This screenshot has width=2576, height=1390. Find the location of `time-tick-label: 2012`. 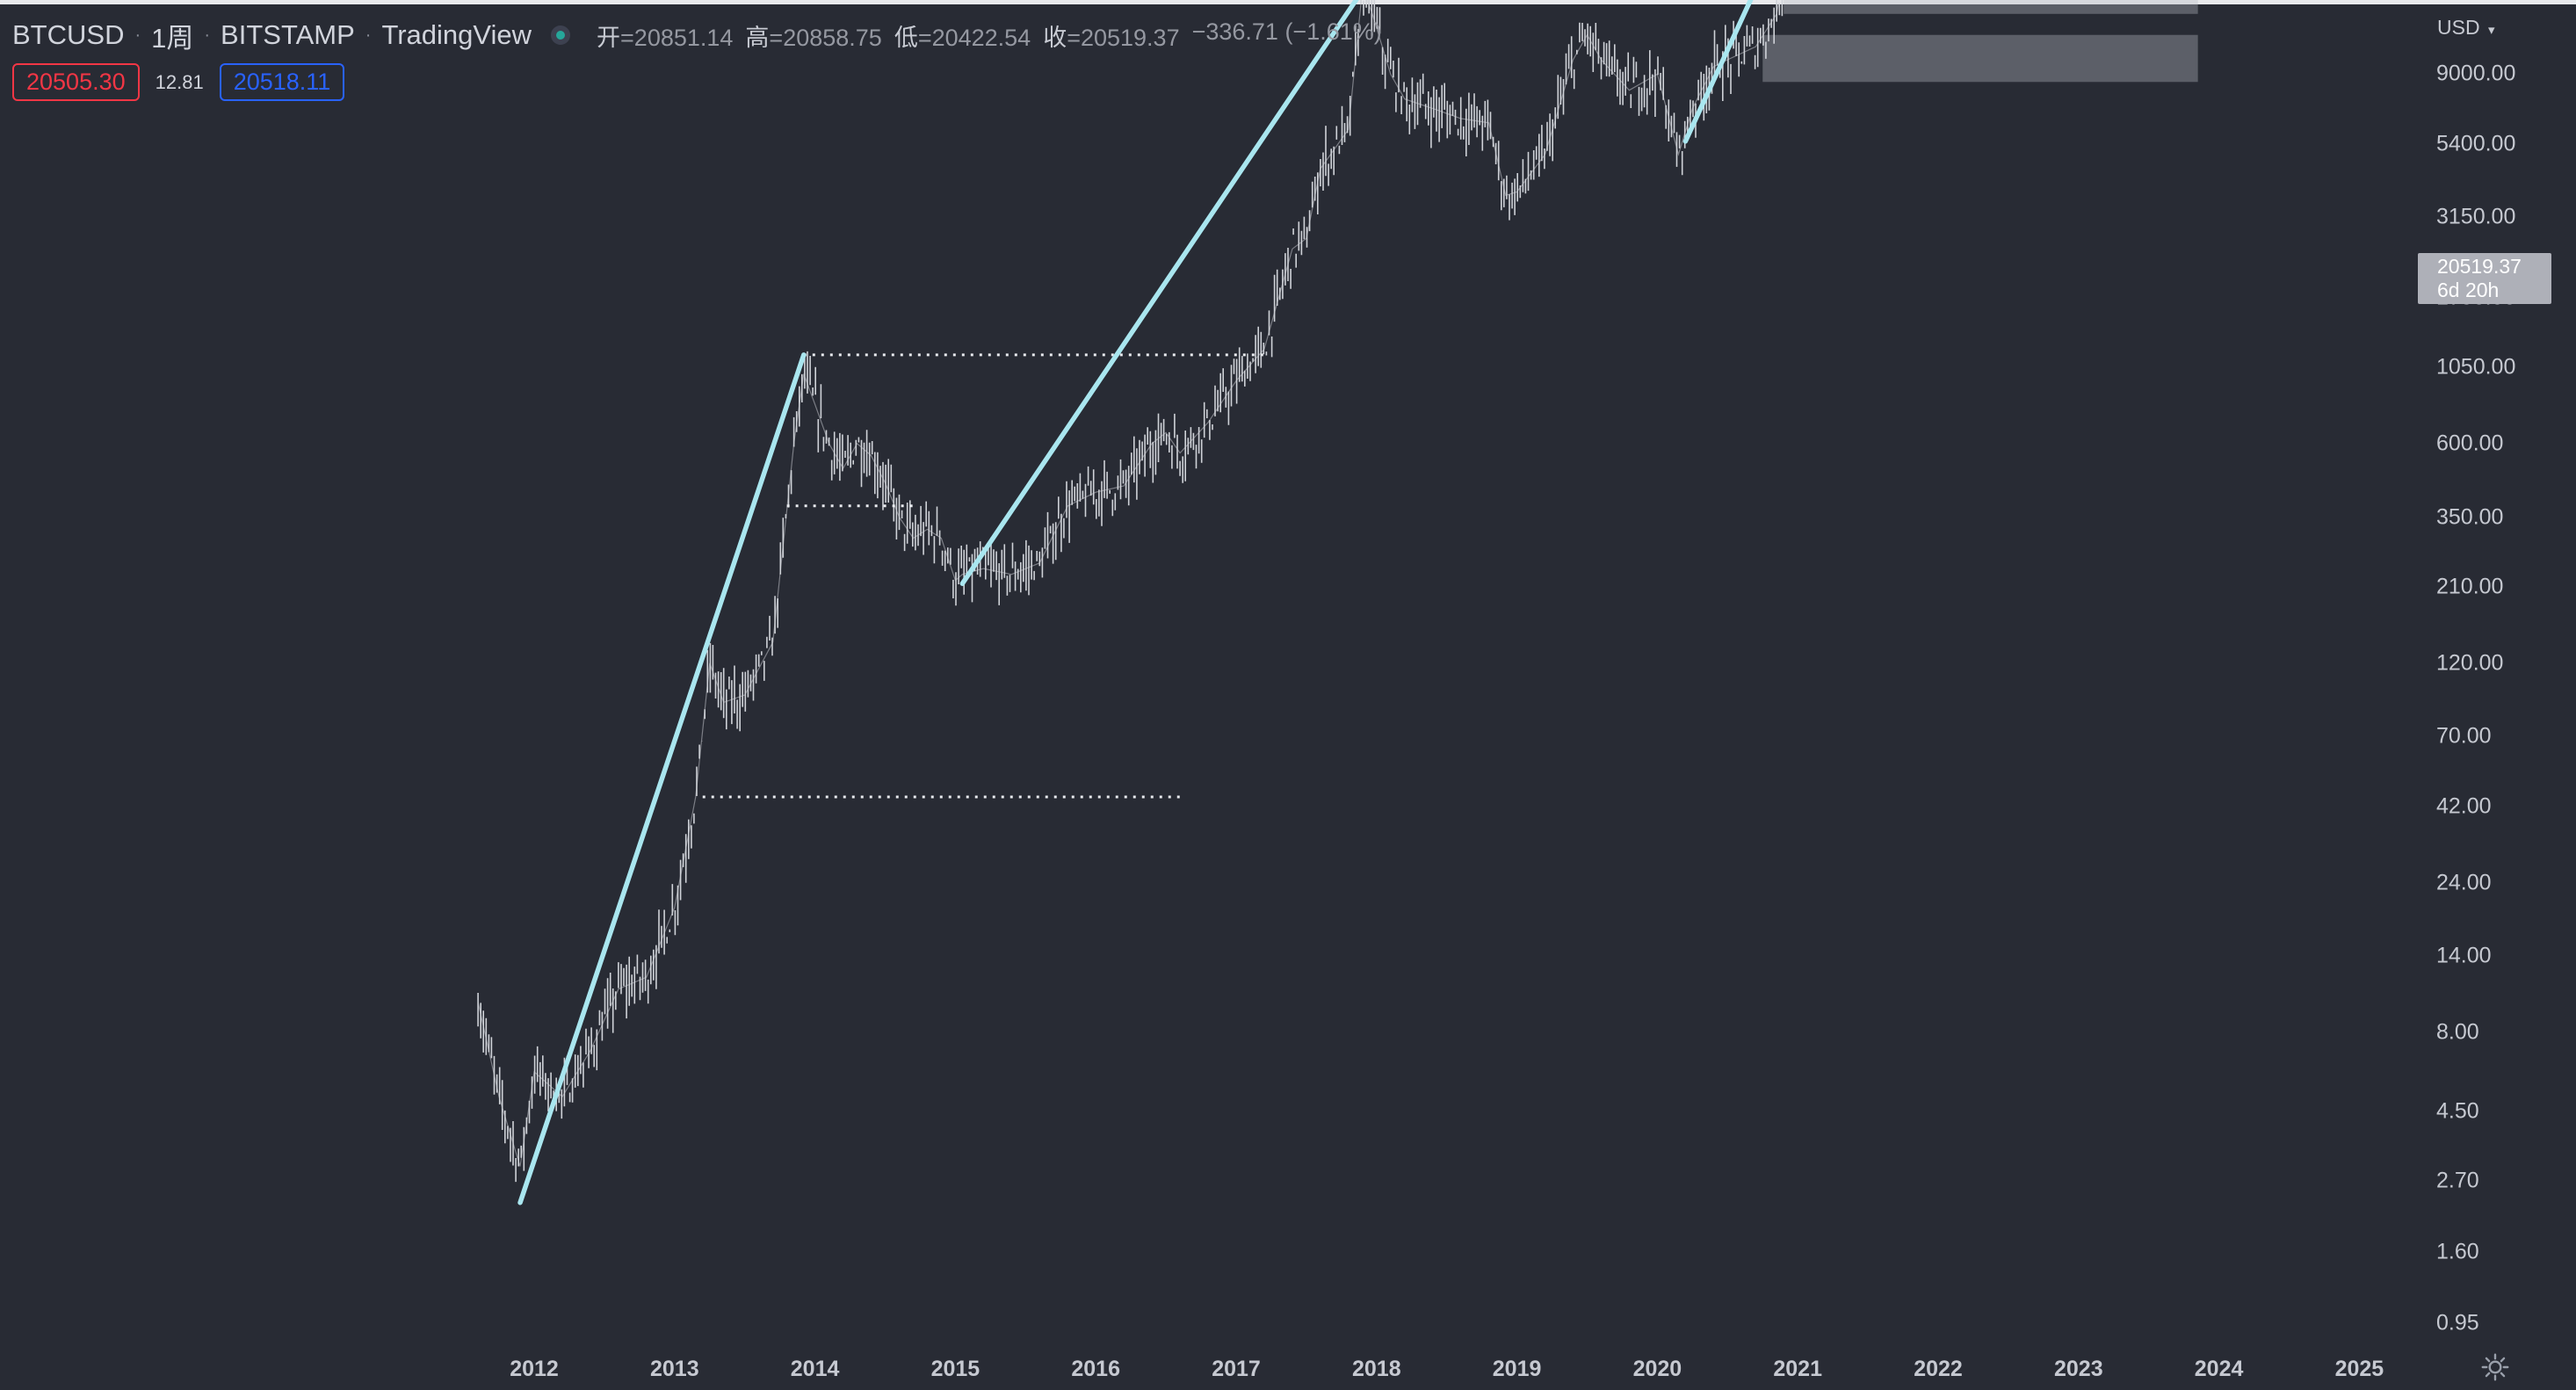

time-tick-label: 2012 is located at coordinates (534, 1369).